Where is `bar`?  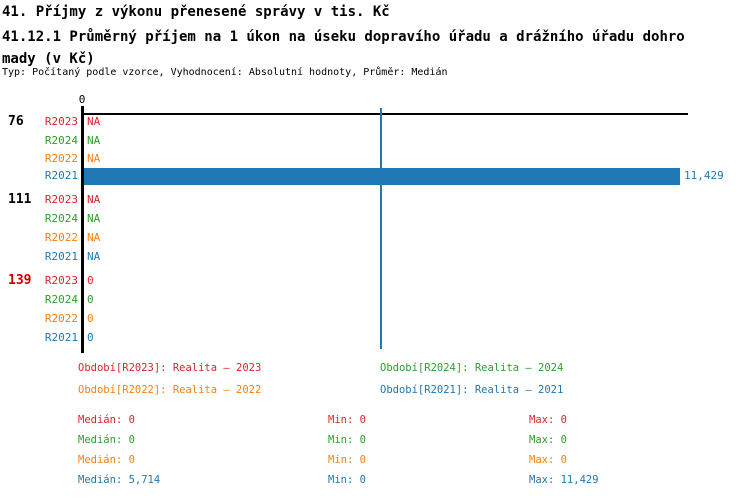 bar is located at coordinates (382, 176).